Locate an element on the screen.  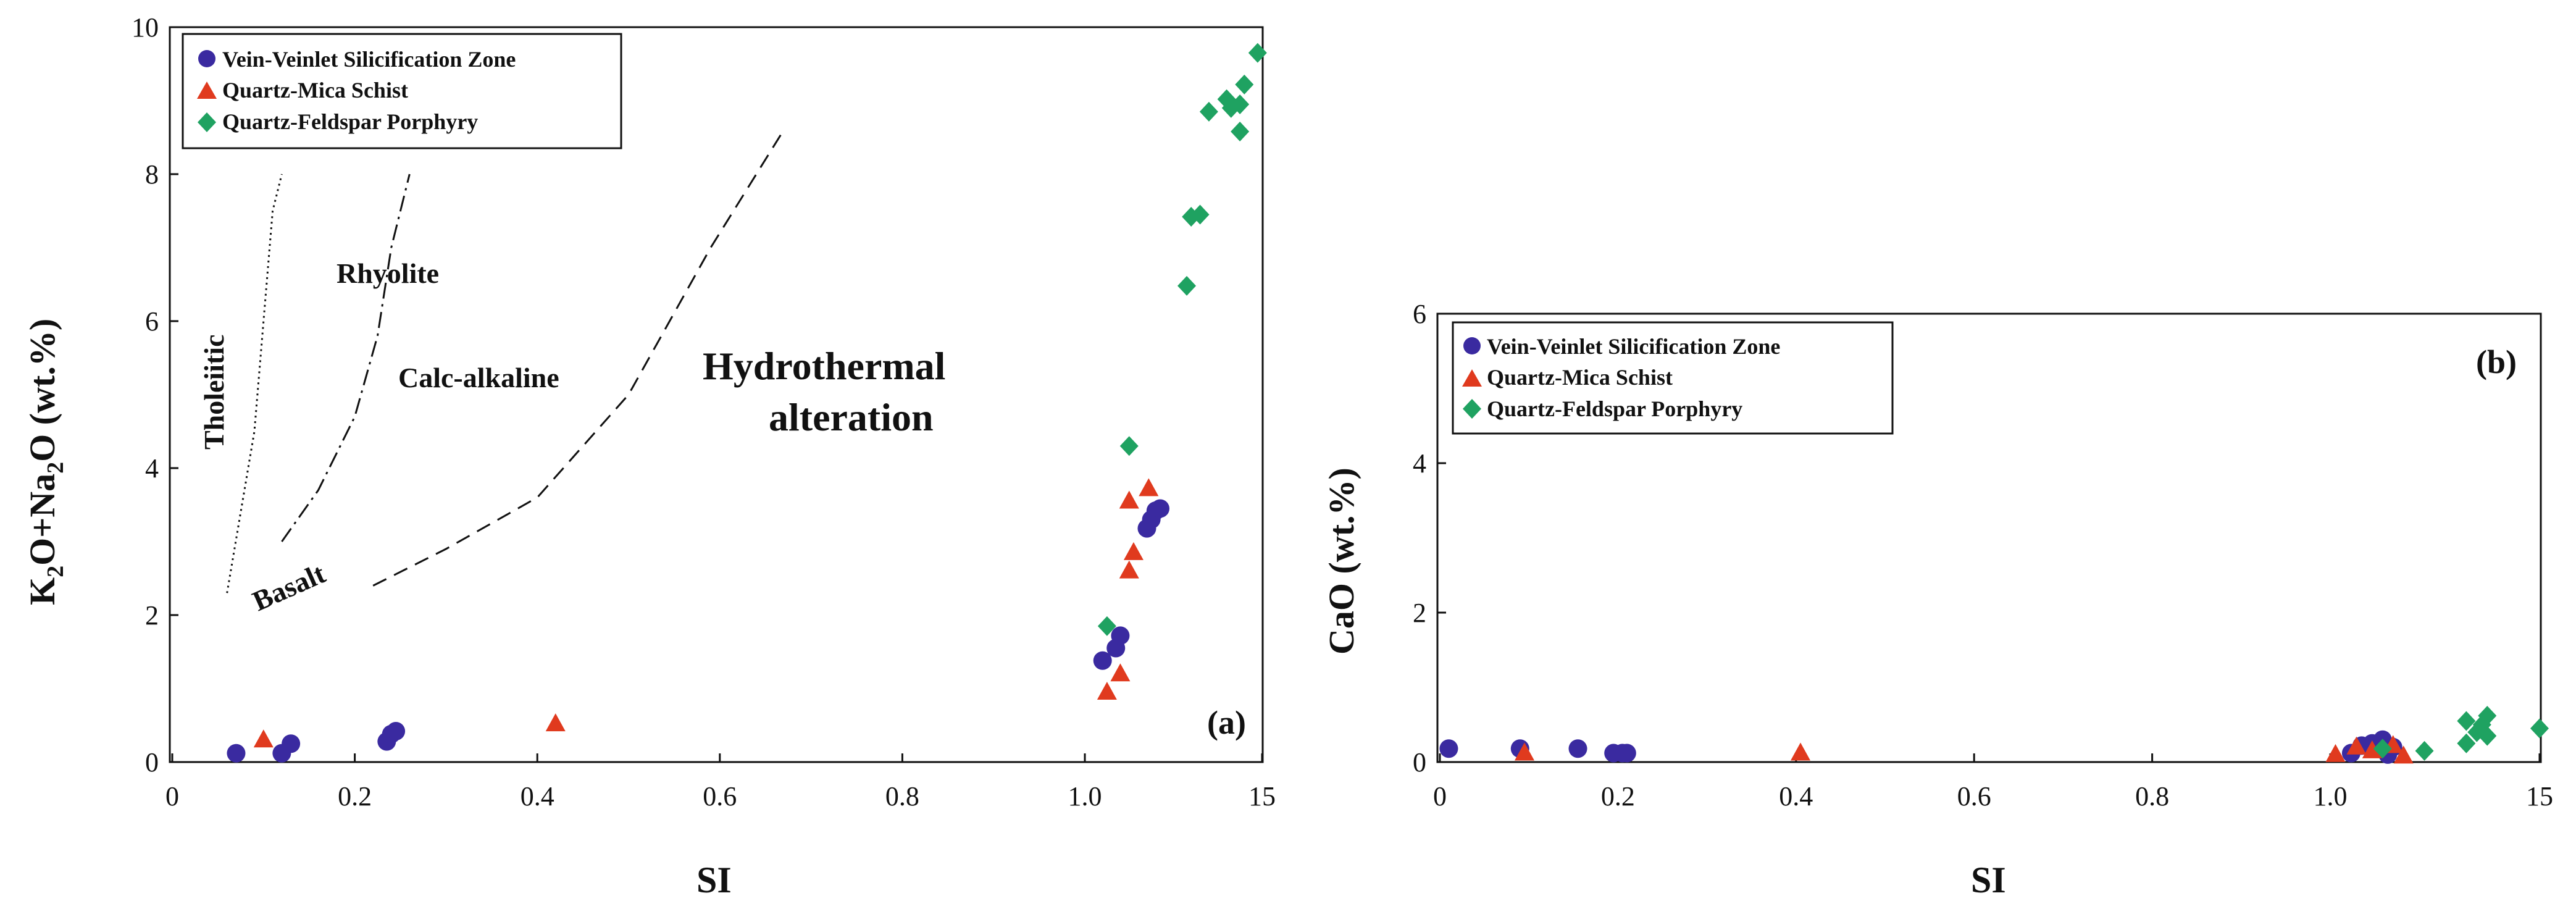
x-ticks-a: 0 0.2 0.4 0.6 0.8 1.0 15 is located at coordinates (720, 782).